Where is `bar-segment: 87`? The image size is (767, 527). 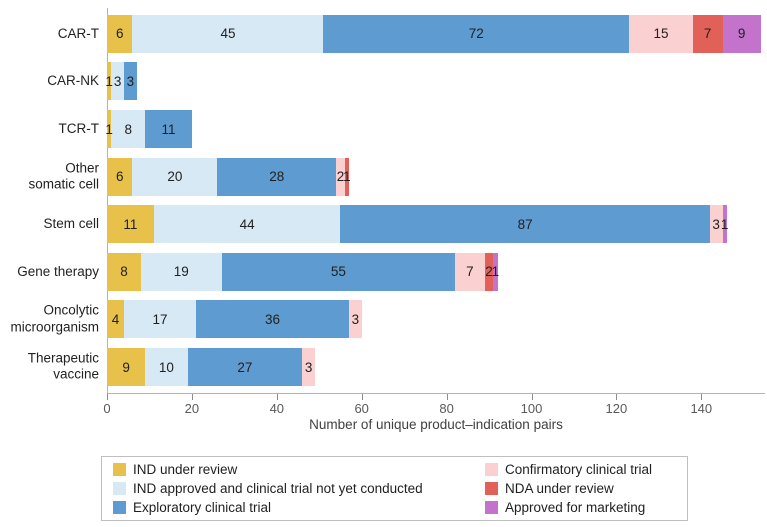 bar-segment: 87 is located at coordinates (525, 224).